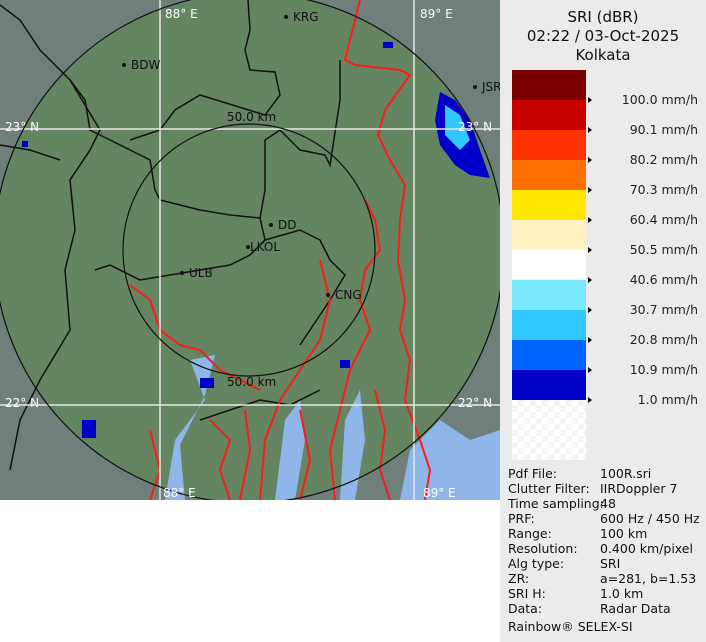 This screenshot has width=706, height=642. Describe the element at coordinates (549, 430) in the screenshot. I see `no-data-swatch` at that location.